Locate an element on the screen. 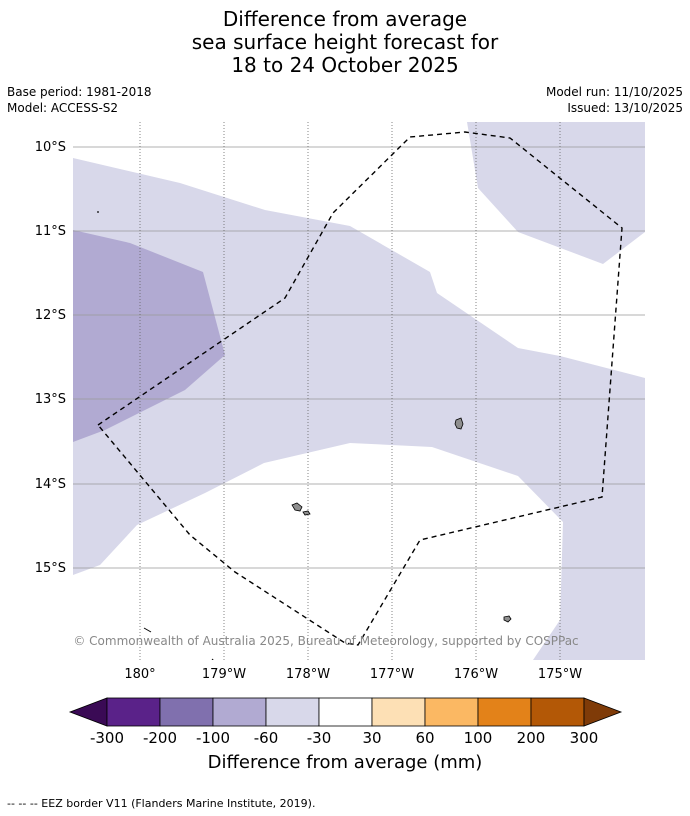  title-line-3: 18 to 24 October 2025 is located at coordinates (345, 65).